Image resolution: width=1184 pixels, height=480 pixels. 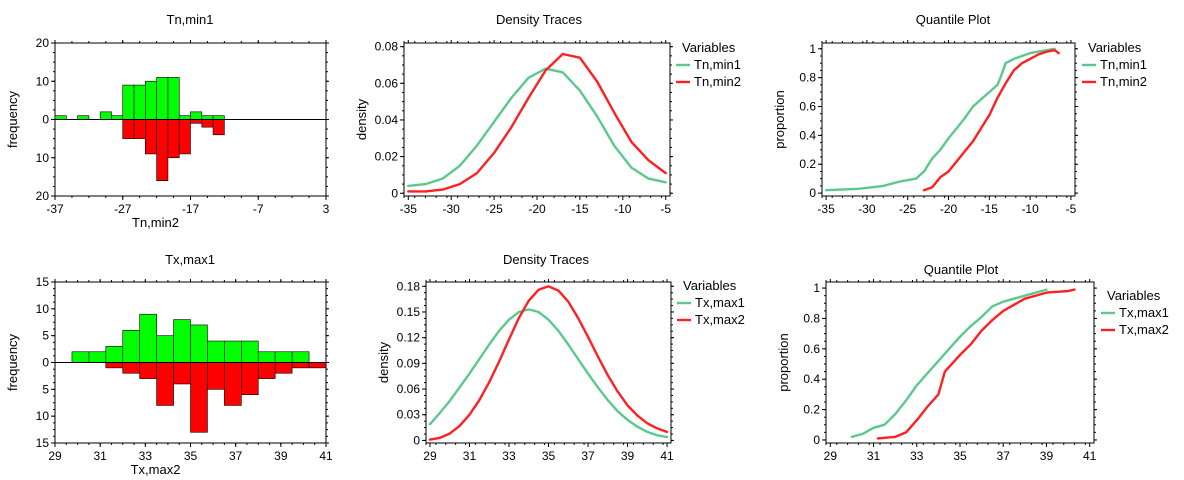 What do you see at coordinates (588, 456) in the screenshot?
I see `density2-x-tick-label: 37` at bounding box center [588, 456].